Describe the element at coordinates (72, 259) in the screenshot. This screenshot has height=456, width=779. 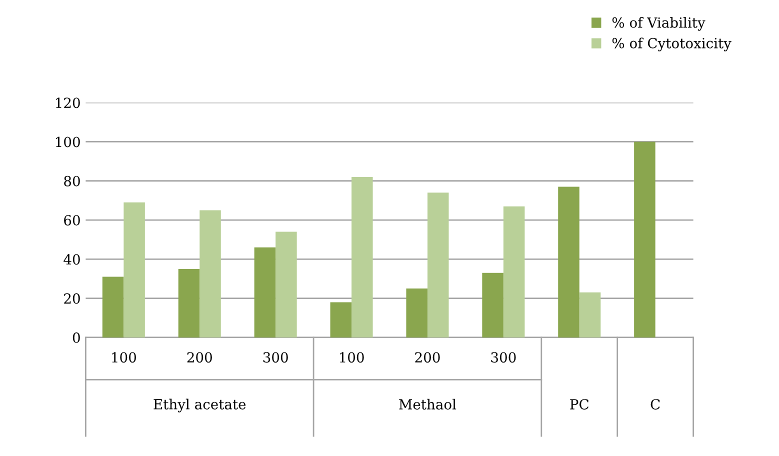
I see `y-tick-label: 40` at that location.